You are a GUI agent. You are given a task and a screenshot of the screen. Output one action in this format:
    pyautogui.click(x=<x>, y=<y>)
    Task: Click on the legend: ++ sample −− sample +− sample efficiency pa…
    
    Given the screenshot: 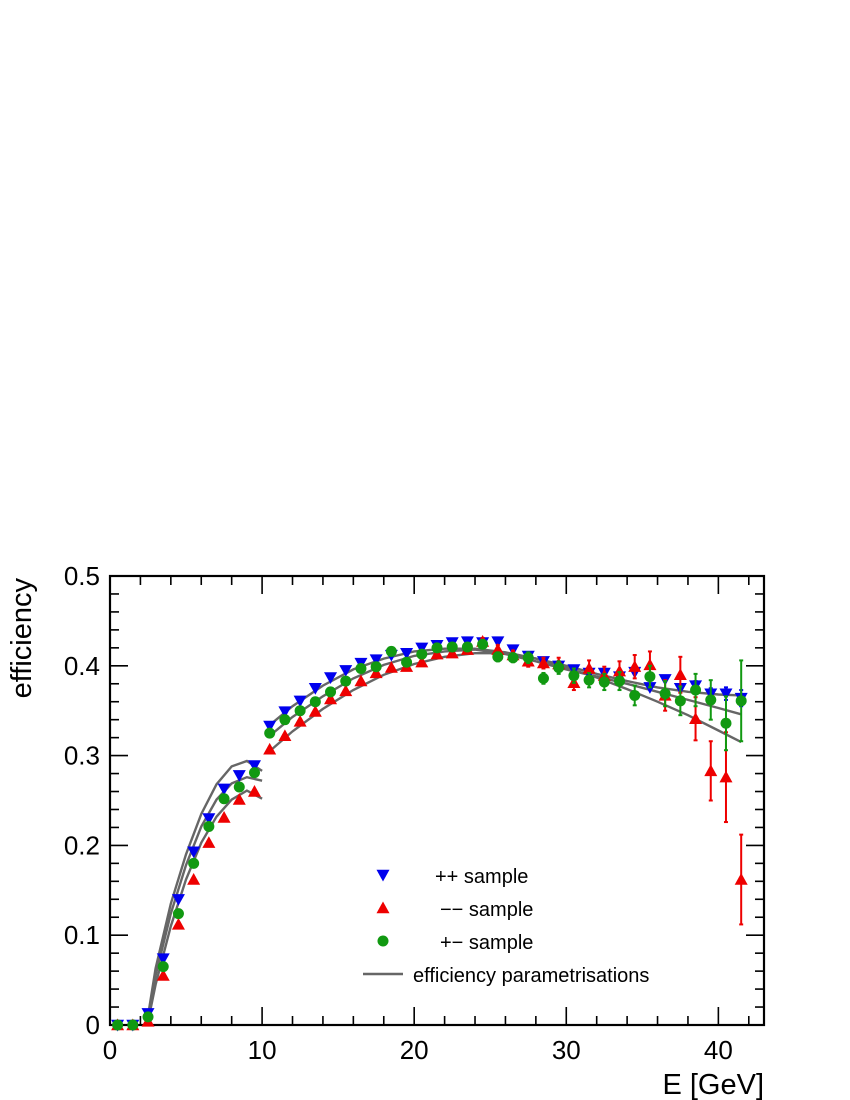 What is the action you would take?
    pyautogui.click(x=506, y=926)
    